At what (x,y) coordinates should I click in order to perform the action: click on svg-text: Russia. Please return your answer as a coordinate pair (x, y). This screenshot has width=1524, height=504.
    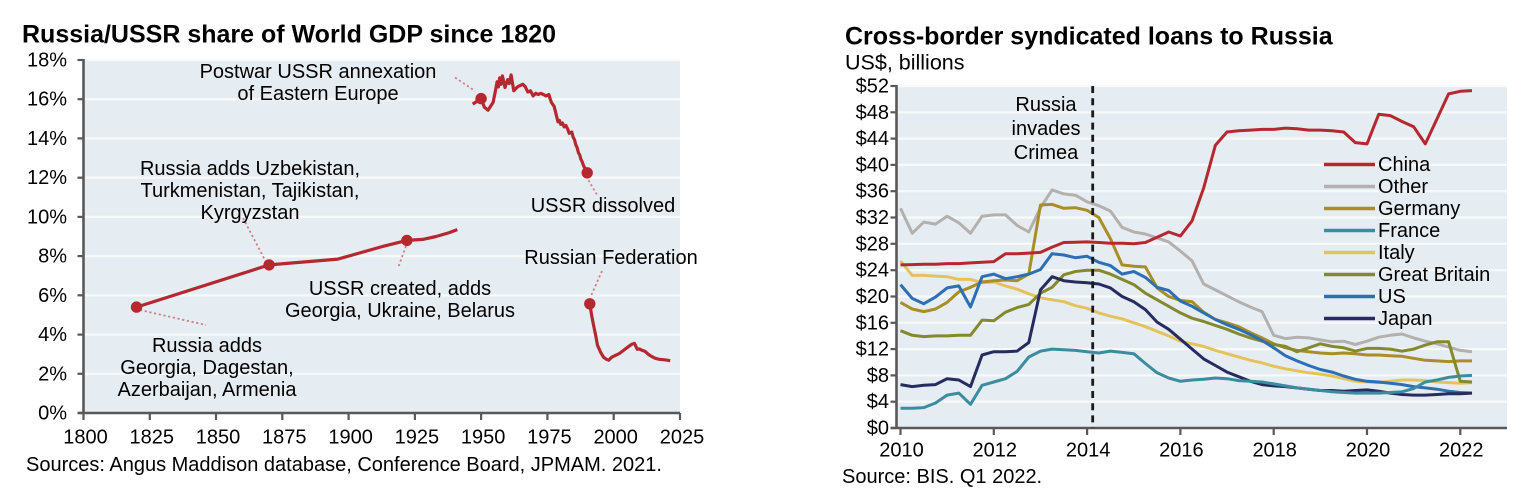
    Looking at the image, I should click on (1046, 105).